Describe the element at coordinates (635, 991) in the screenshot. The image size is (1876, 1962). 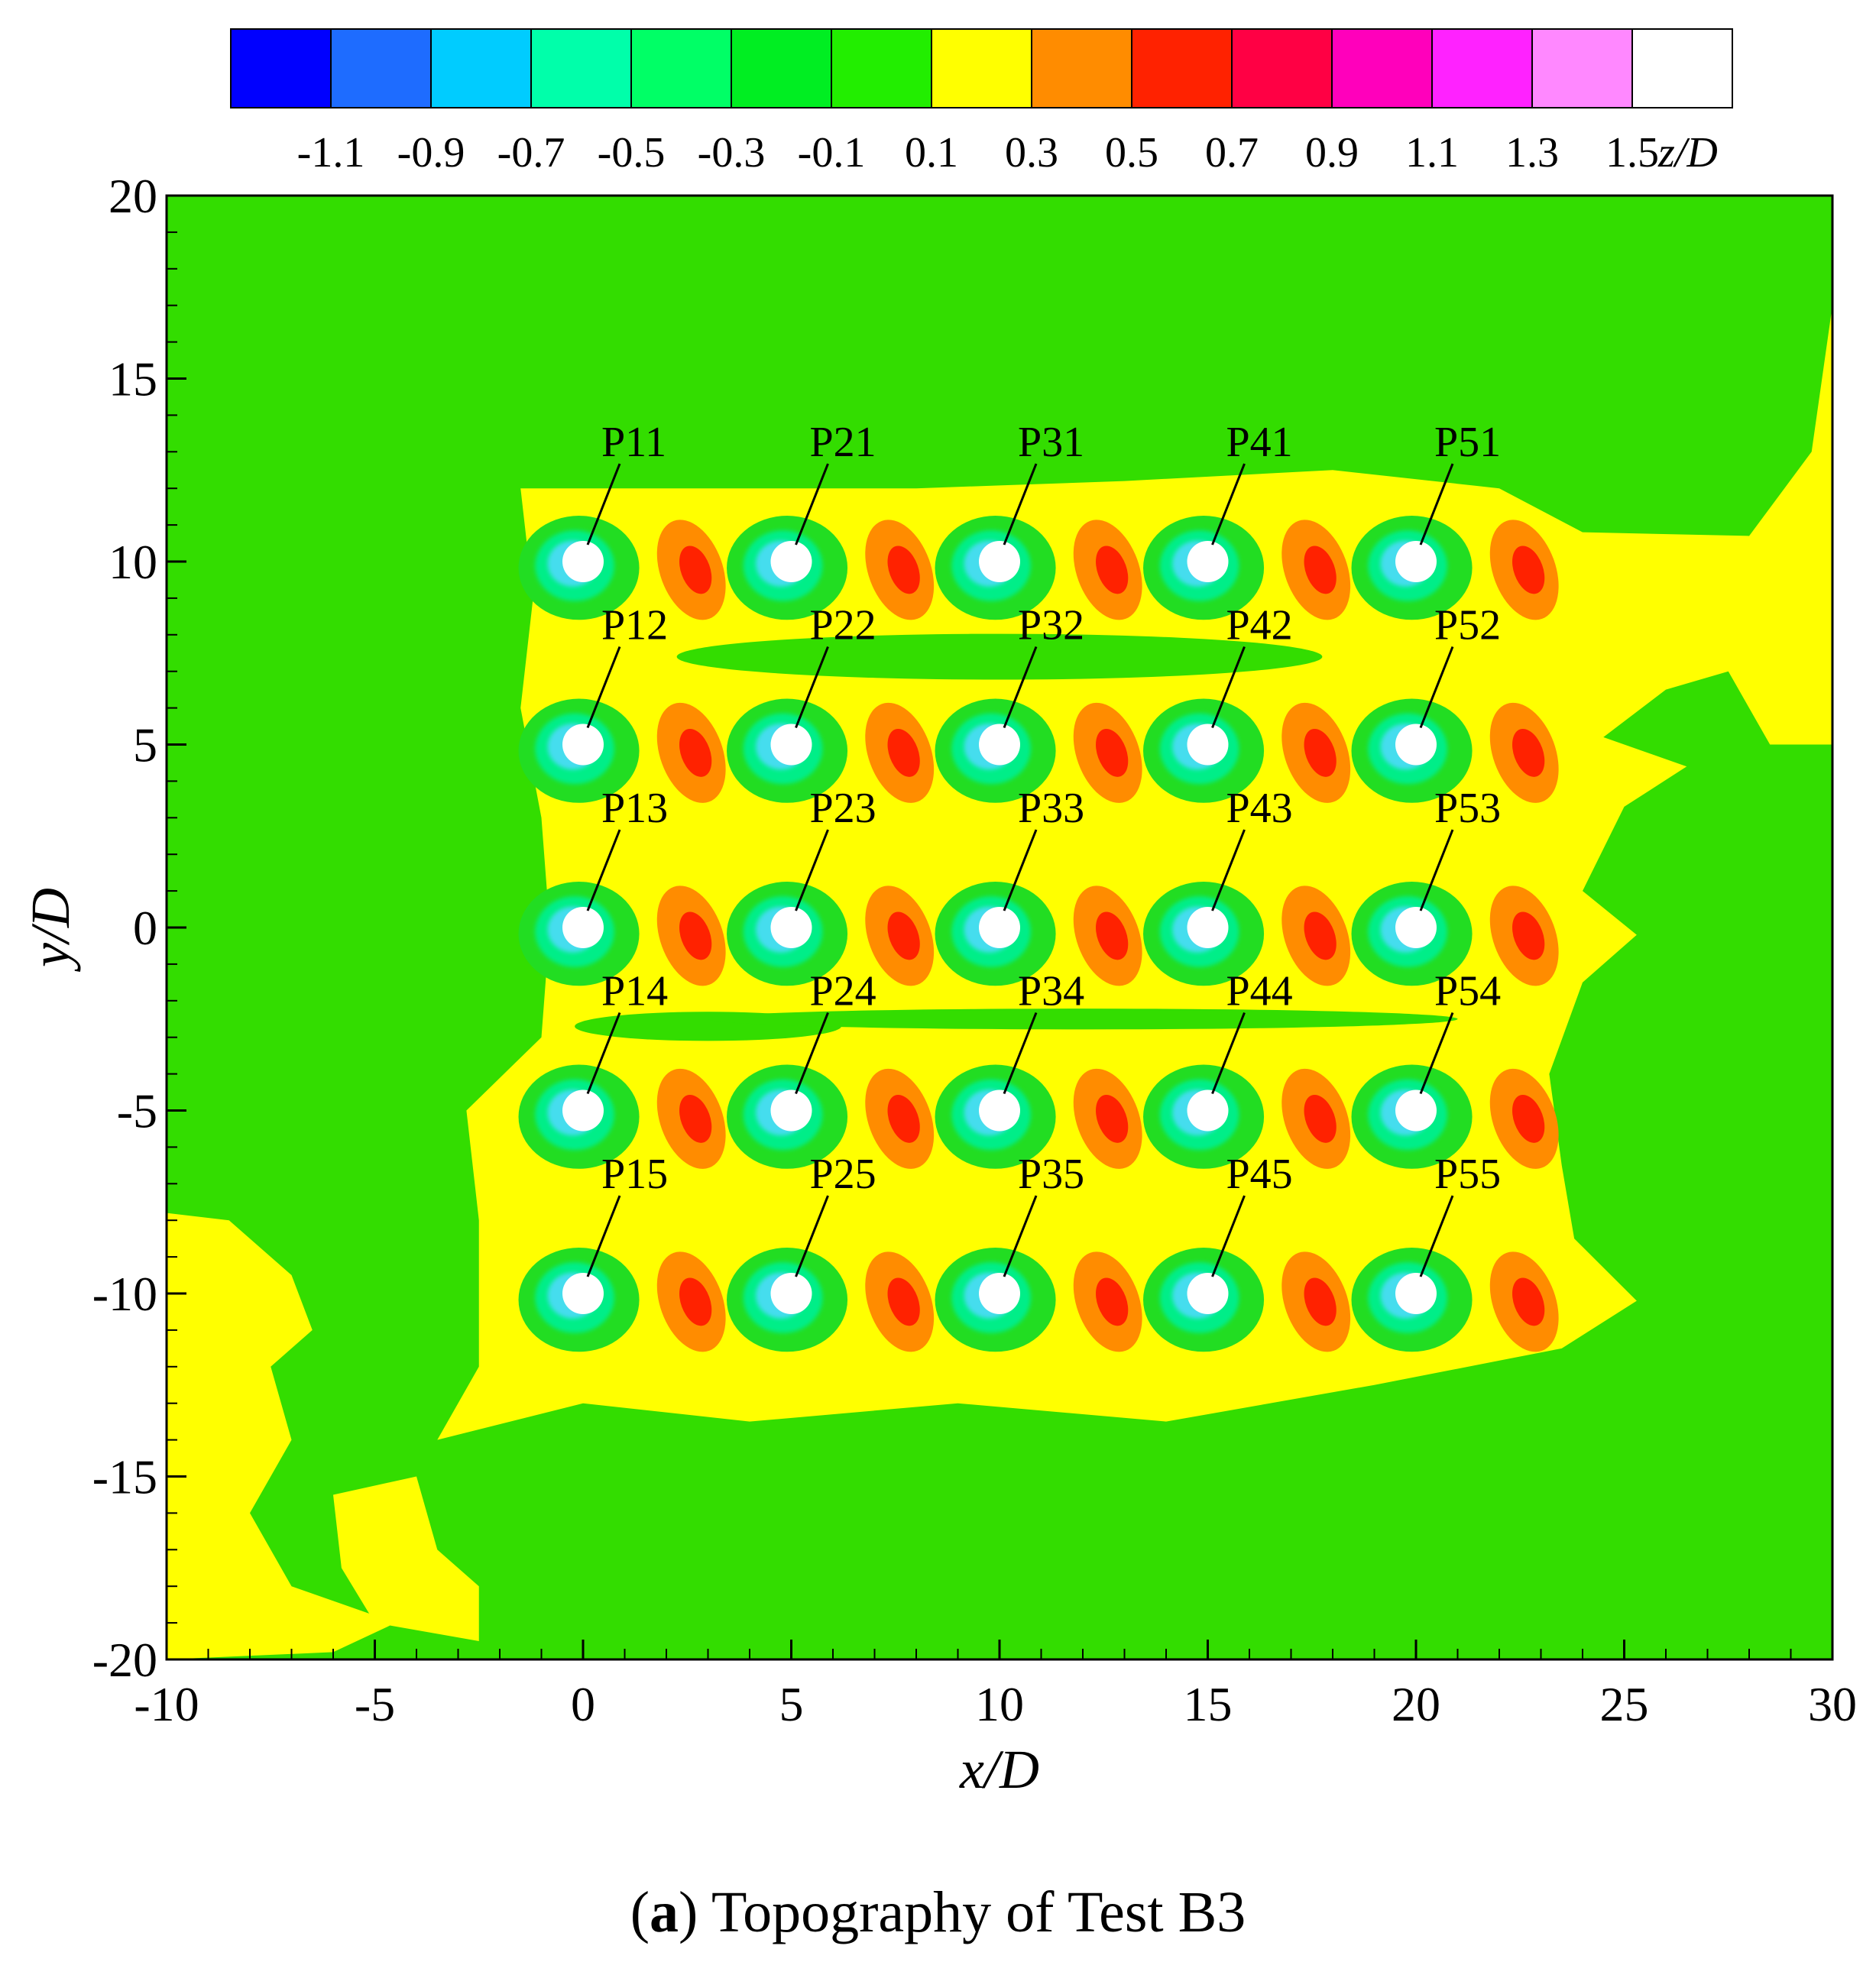
I see `pile-label: P14` at that location.